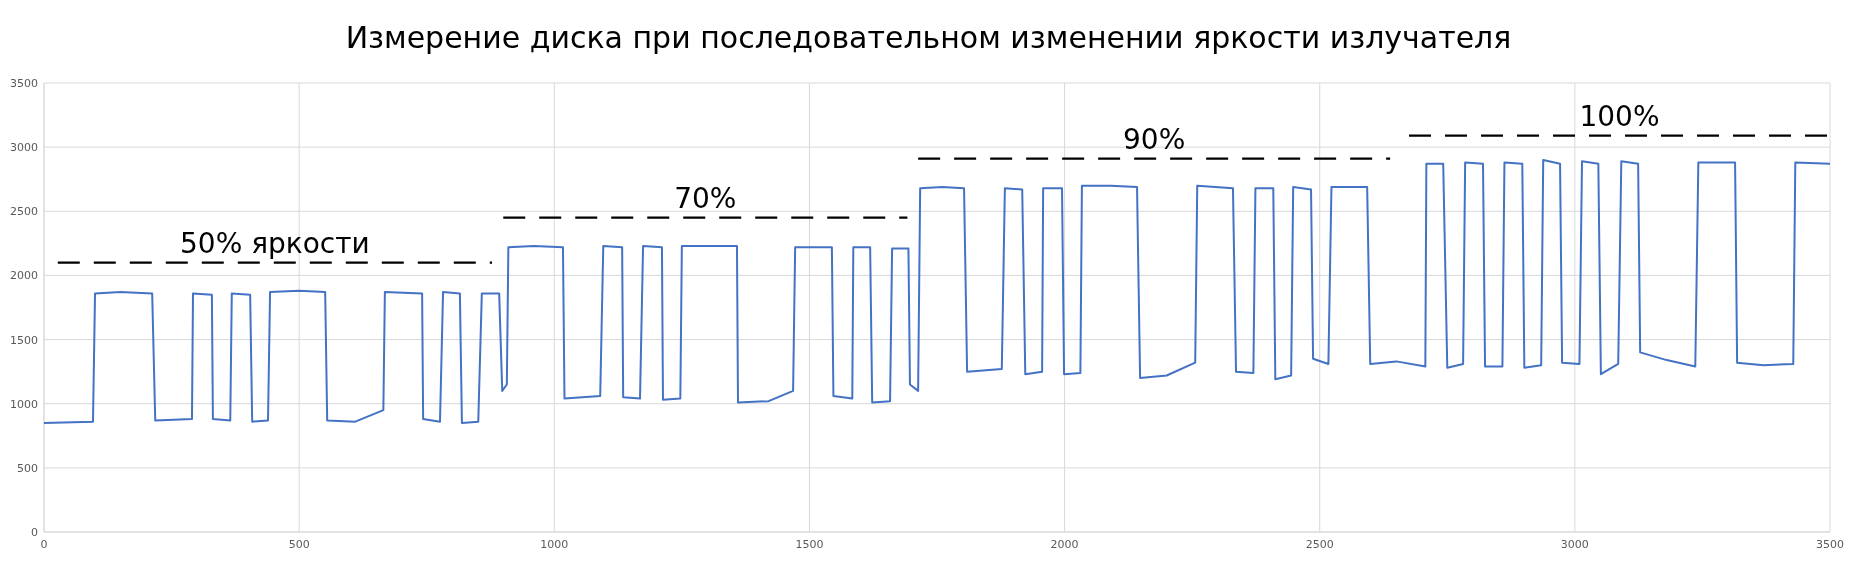  Describe the element at coordinates (1154, 139) in the screenshot. I see `series-label: 90%` at that location.